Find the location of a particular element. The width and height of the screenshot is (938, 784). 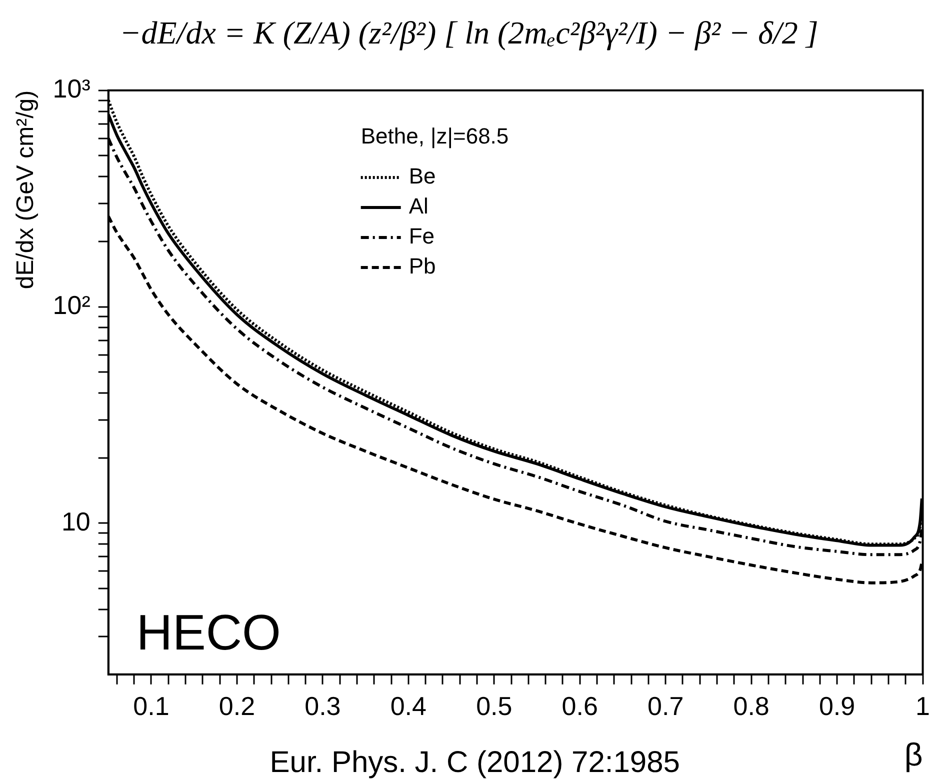

y-axis-title: dE/dx (GeV cm²/g) is located at coordinates (26, 190).